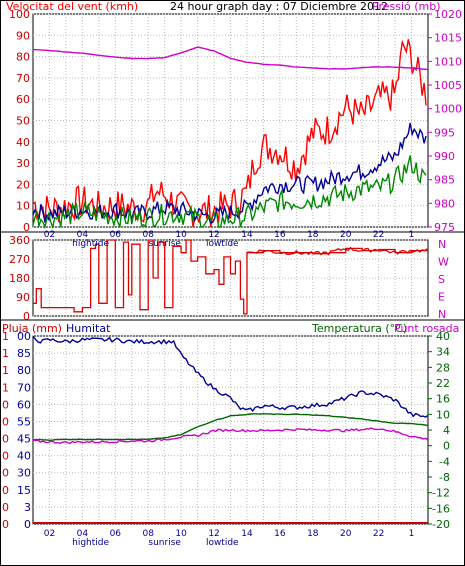 Image resolution: width=465 pixels, height=566 pixels. I want to click on temperature-tick-label: -4, so click(444, 461).